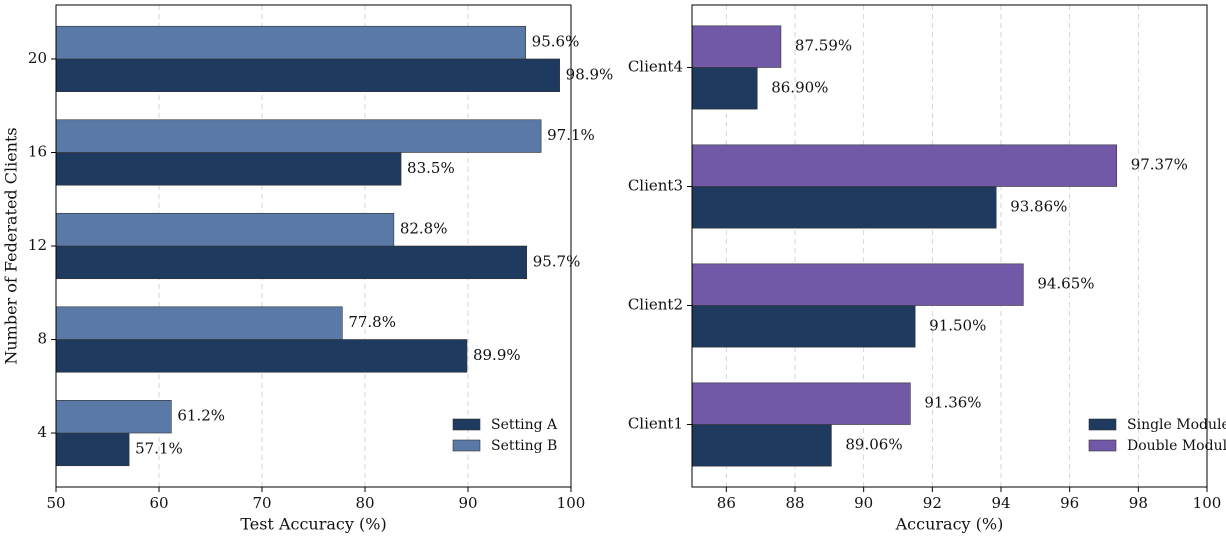  Describe the element at coordinates (949, 524) in the screenshot. I see `x-axis-label: Accuracy (%)` at that location.